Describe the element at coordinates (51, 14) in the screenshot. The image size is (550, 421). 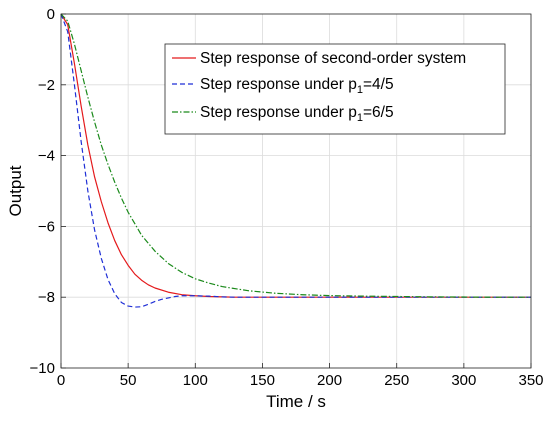
I see `y-tick-label: 0` at that location.